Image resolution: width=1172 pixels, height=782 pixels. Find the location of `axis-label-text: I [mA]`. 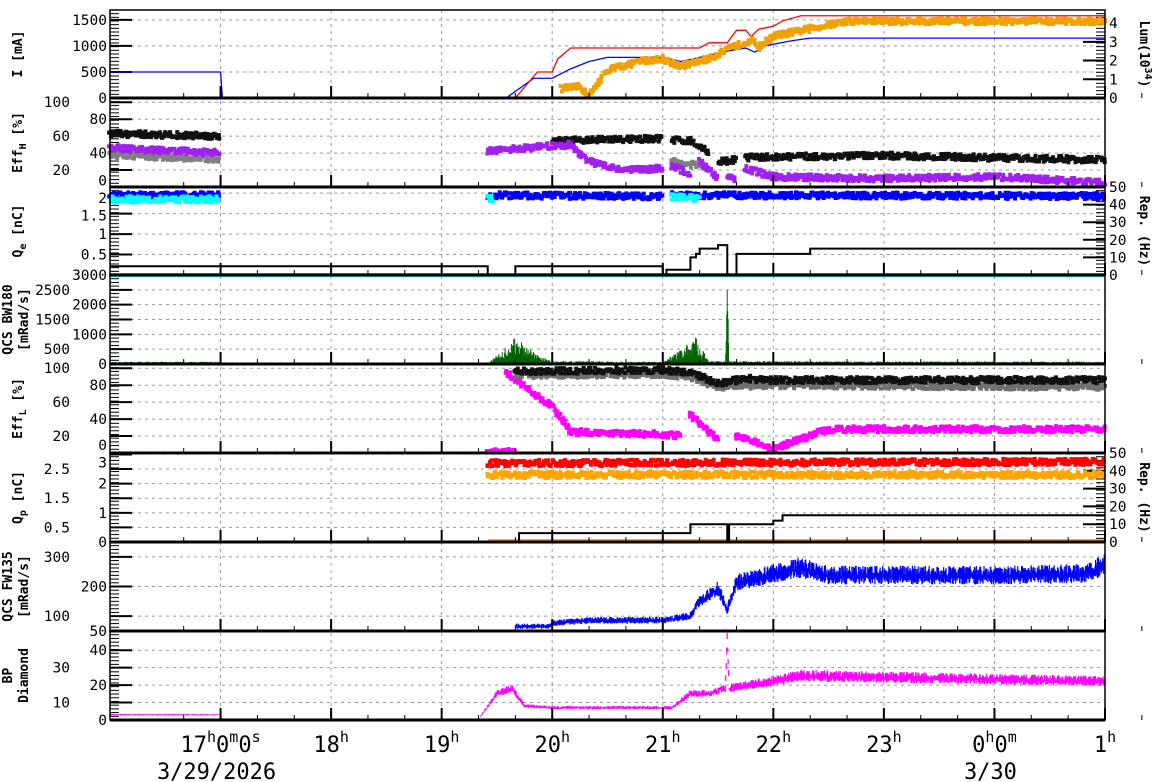

axis-label-text: I [mA] is located at coordinates (18, 54).